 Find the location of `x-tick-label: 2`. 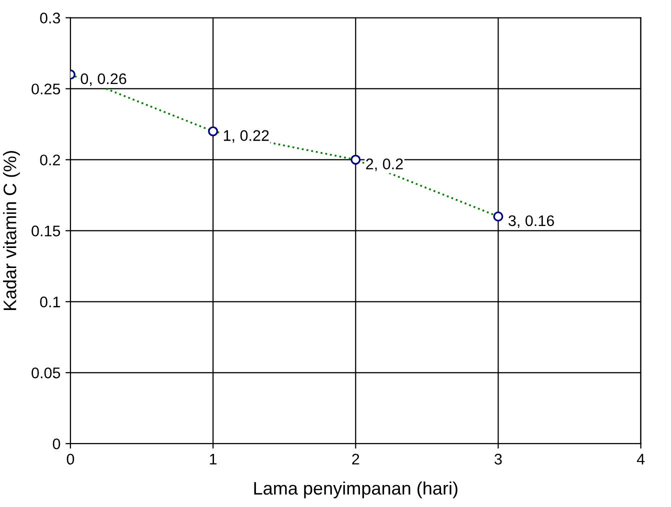

x-tick-label: 2 is located at coordinates (356, 459).